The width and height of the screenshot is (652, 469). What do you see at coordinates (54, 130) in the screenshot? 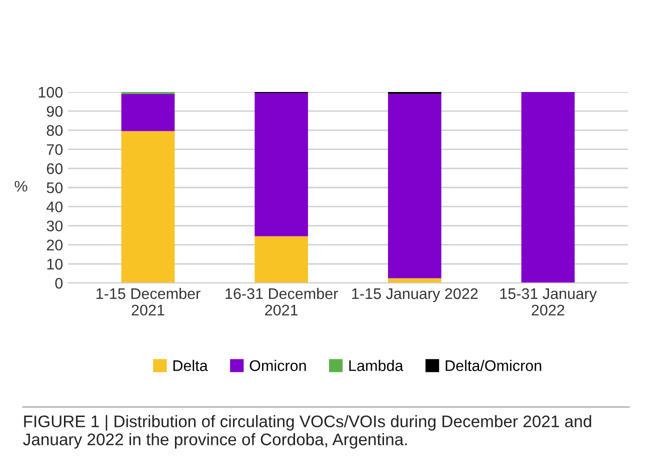
I see `y-tick-label: 80` at bounding box center [54, 130].